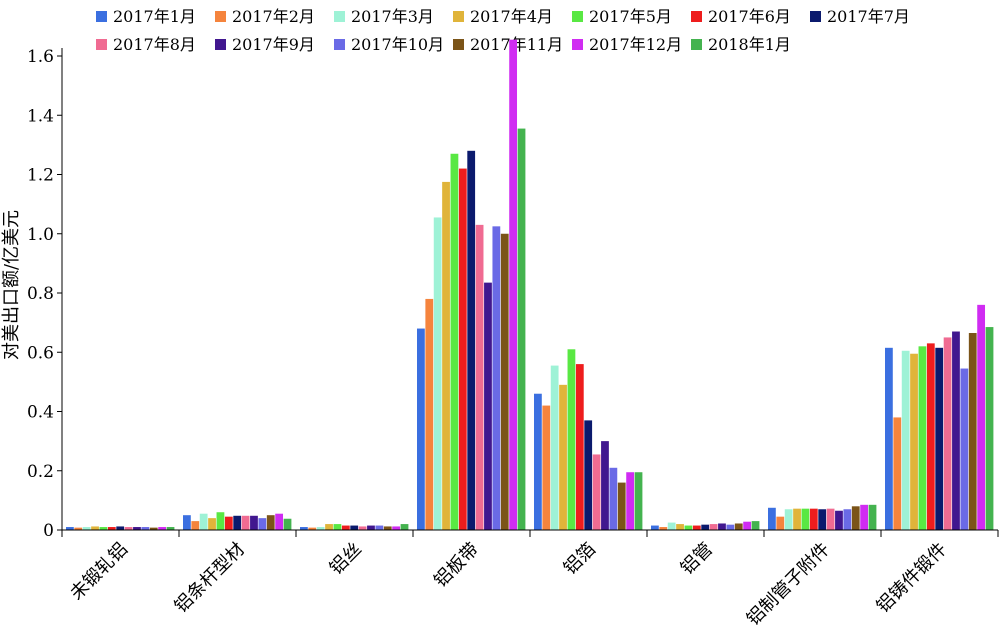 The height and width of the screenshot is (639, 1000). What do you see at coordinates (530, 579) in the screenshot?
I see `x-axis: 未锻轧铝 铝条杆型材 铝丝 铝板带 铝箔 铝管 铝制管子附件 铝铸件锻件` at bounding box center [530, 579].